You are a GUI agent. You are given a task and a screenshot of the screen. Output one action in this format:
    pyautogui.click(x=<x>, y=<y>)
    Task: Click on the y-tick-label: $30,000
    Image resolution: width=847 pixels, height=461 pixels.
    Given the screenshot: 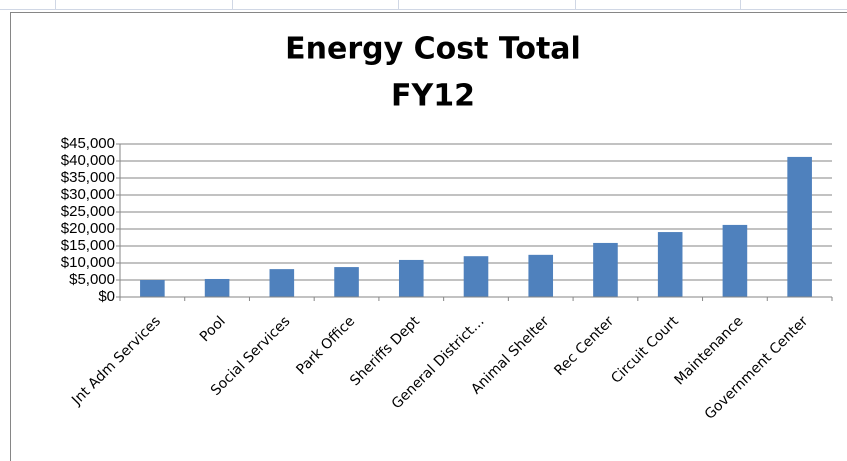 What is the action you would take?
    pyautogui.click(x=88, y=194)
    